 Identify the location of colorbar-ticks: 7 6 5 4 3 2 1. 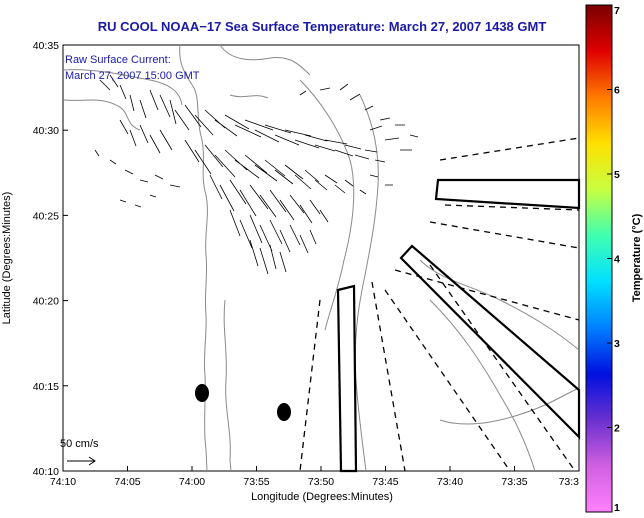
(613, 259).